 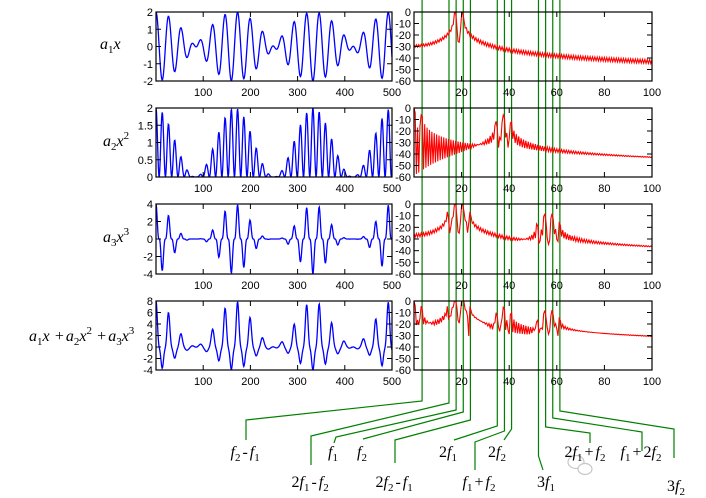 I want to click on math-operator: -, so click(x=314, y=482).